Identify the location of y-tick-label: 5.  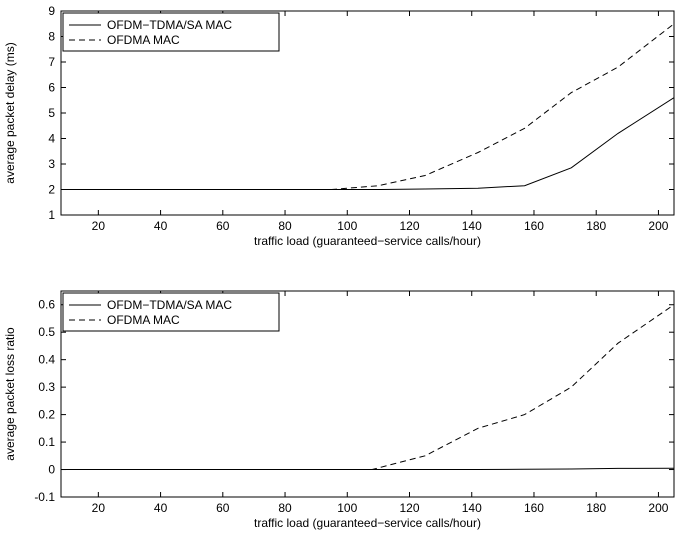
(51, 113).